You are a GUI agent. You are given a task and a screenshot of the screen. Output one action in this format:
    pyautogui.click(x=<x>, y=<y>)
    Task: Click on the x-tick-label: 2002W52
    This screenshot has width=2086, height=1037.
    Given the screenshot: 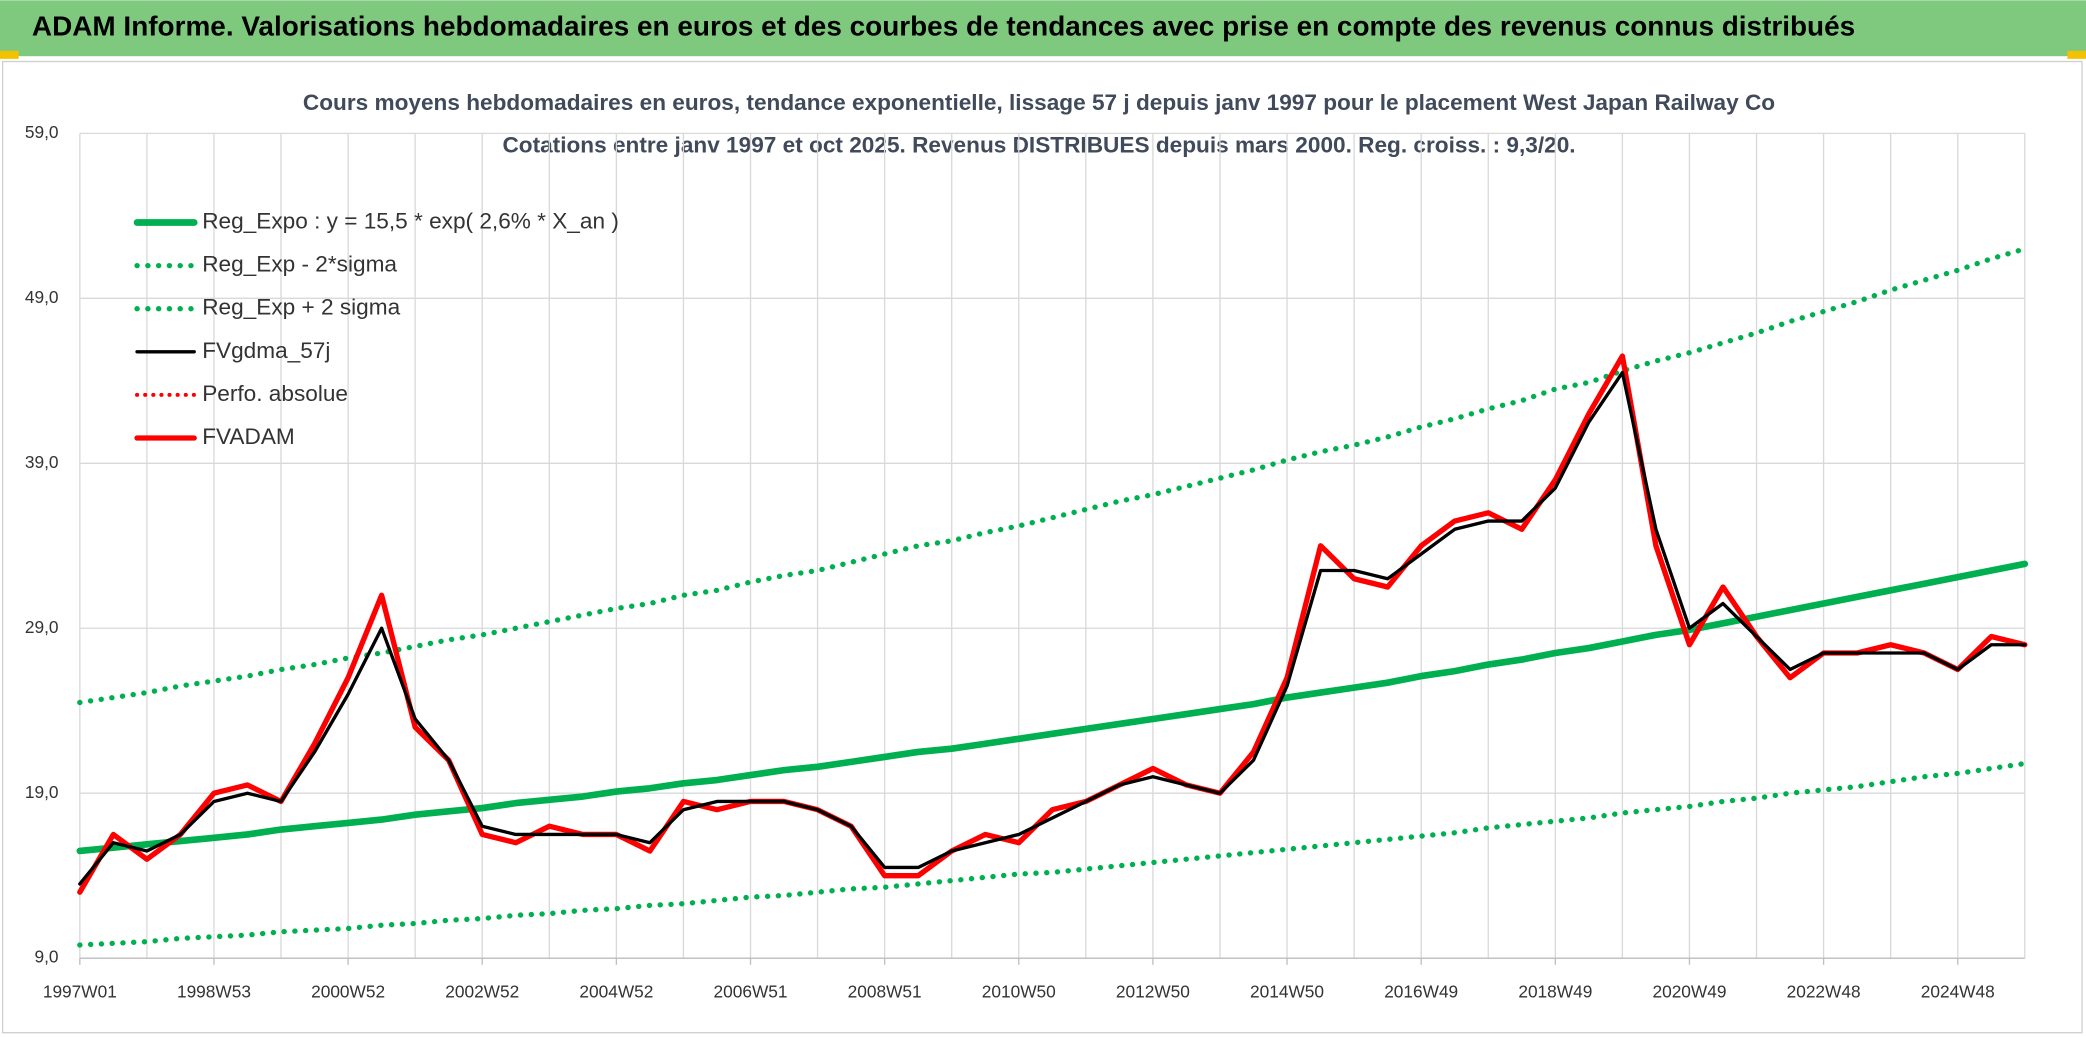 What is the action you would take?
    pyautogui.click(x=482, y=991)
    